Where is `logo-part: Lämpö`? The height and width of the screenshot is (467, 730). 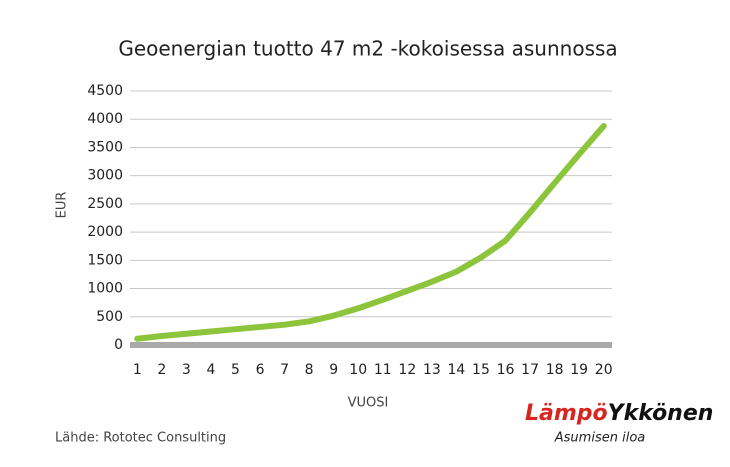 logo-part: Lämpö is located at coordinates (566, 413).